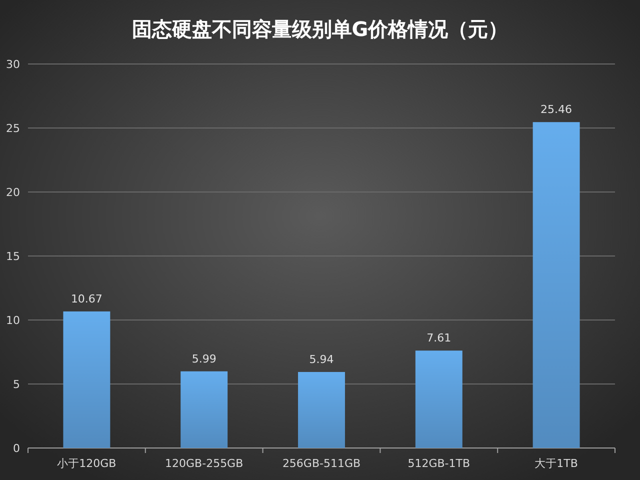  I want to click on chart-title: 固态硬盘不同容量级别单G价格情况（元）, so click(320, 29).